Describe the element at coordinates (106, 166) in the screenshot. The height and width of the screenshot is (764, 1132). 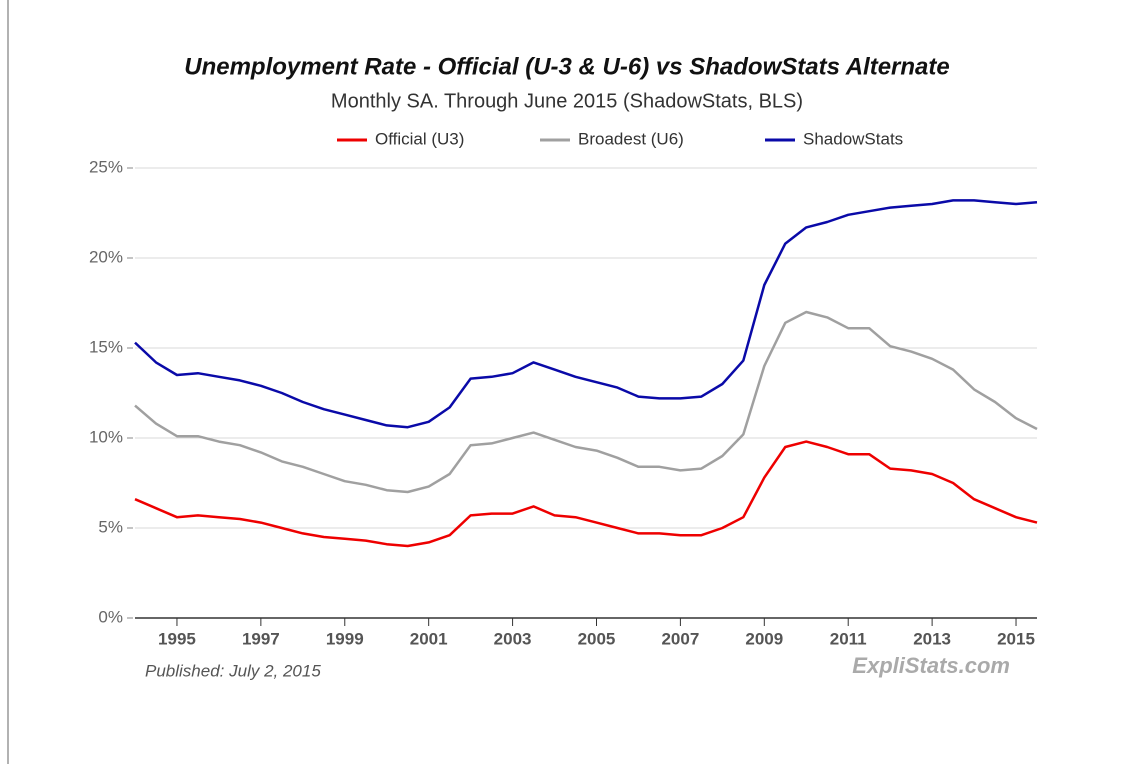
I see `y-tick-label: 25%` at that location.